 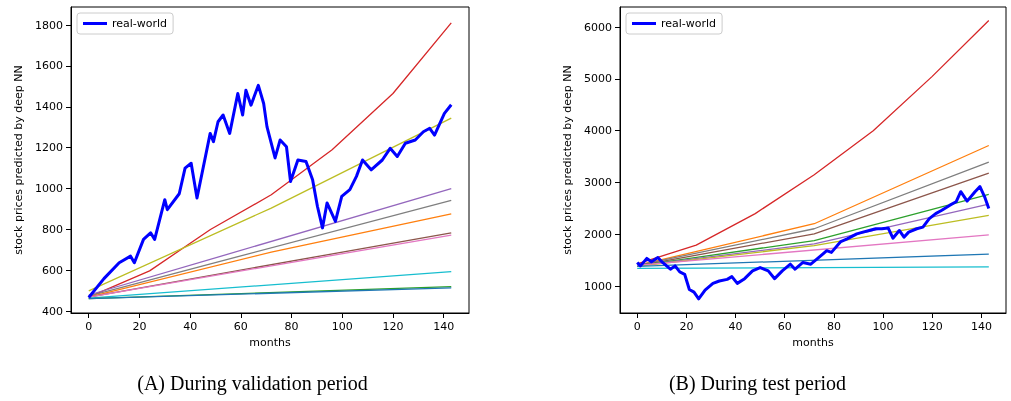 I want to click on y-tick-label: 5000, so click(x=598, y=79).